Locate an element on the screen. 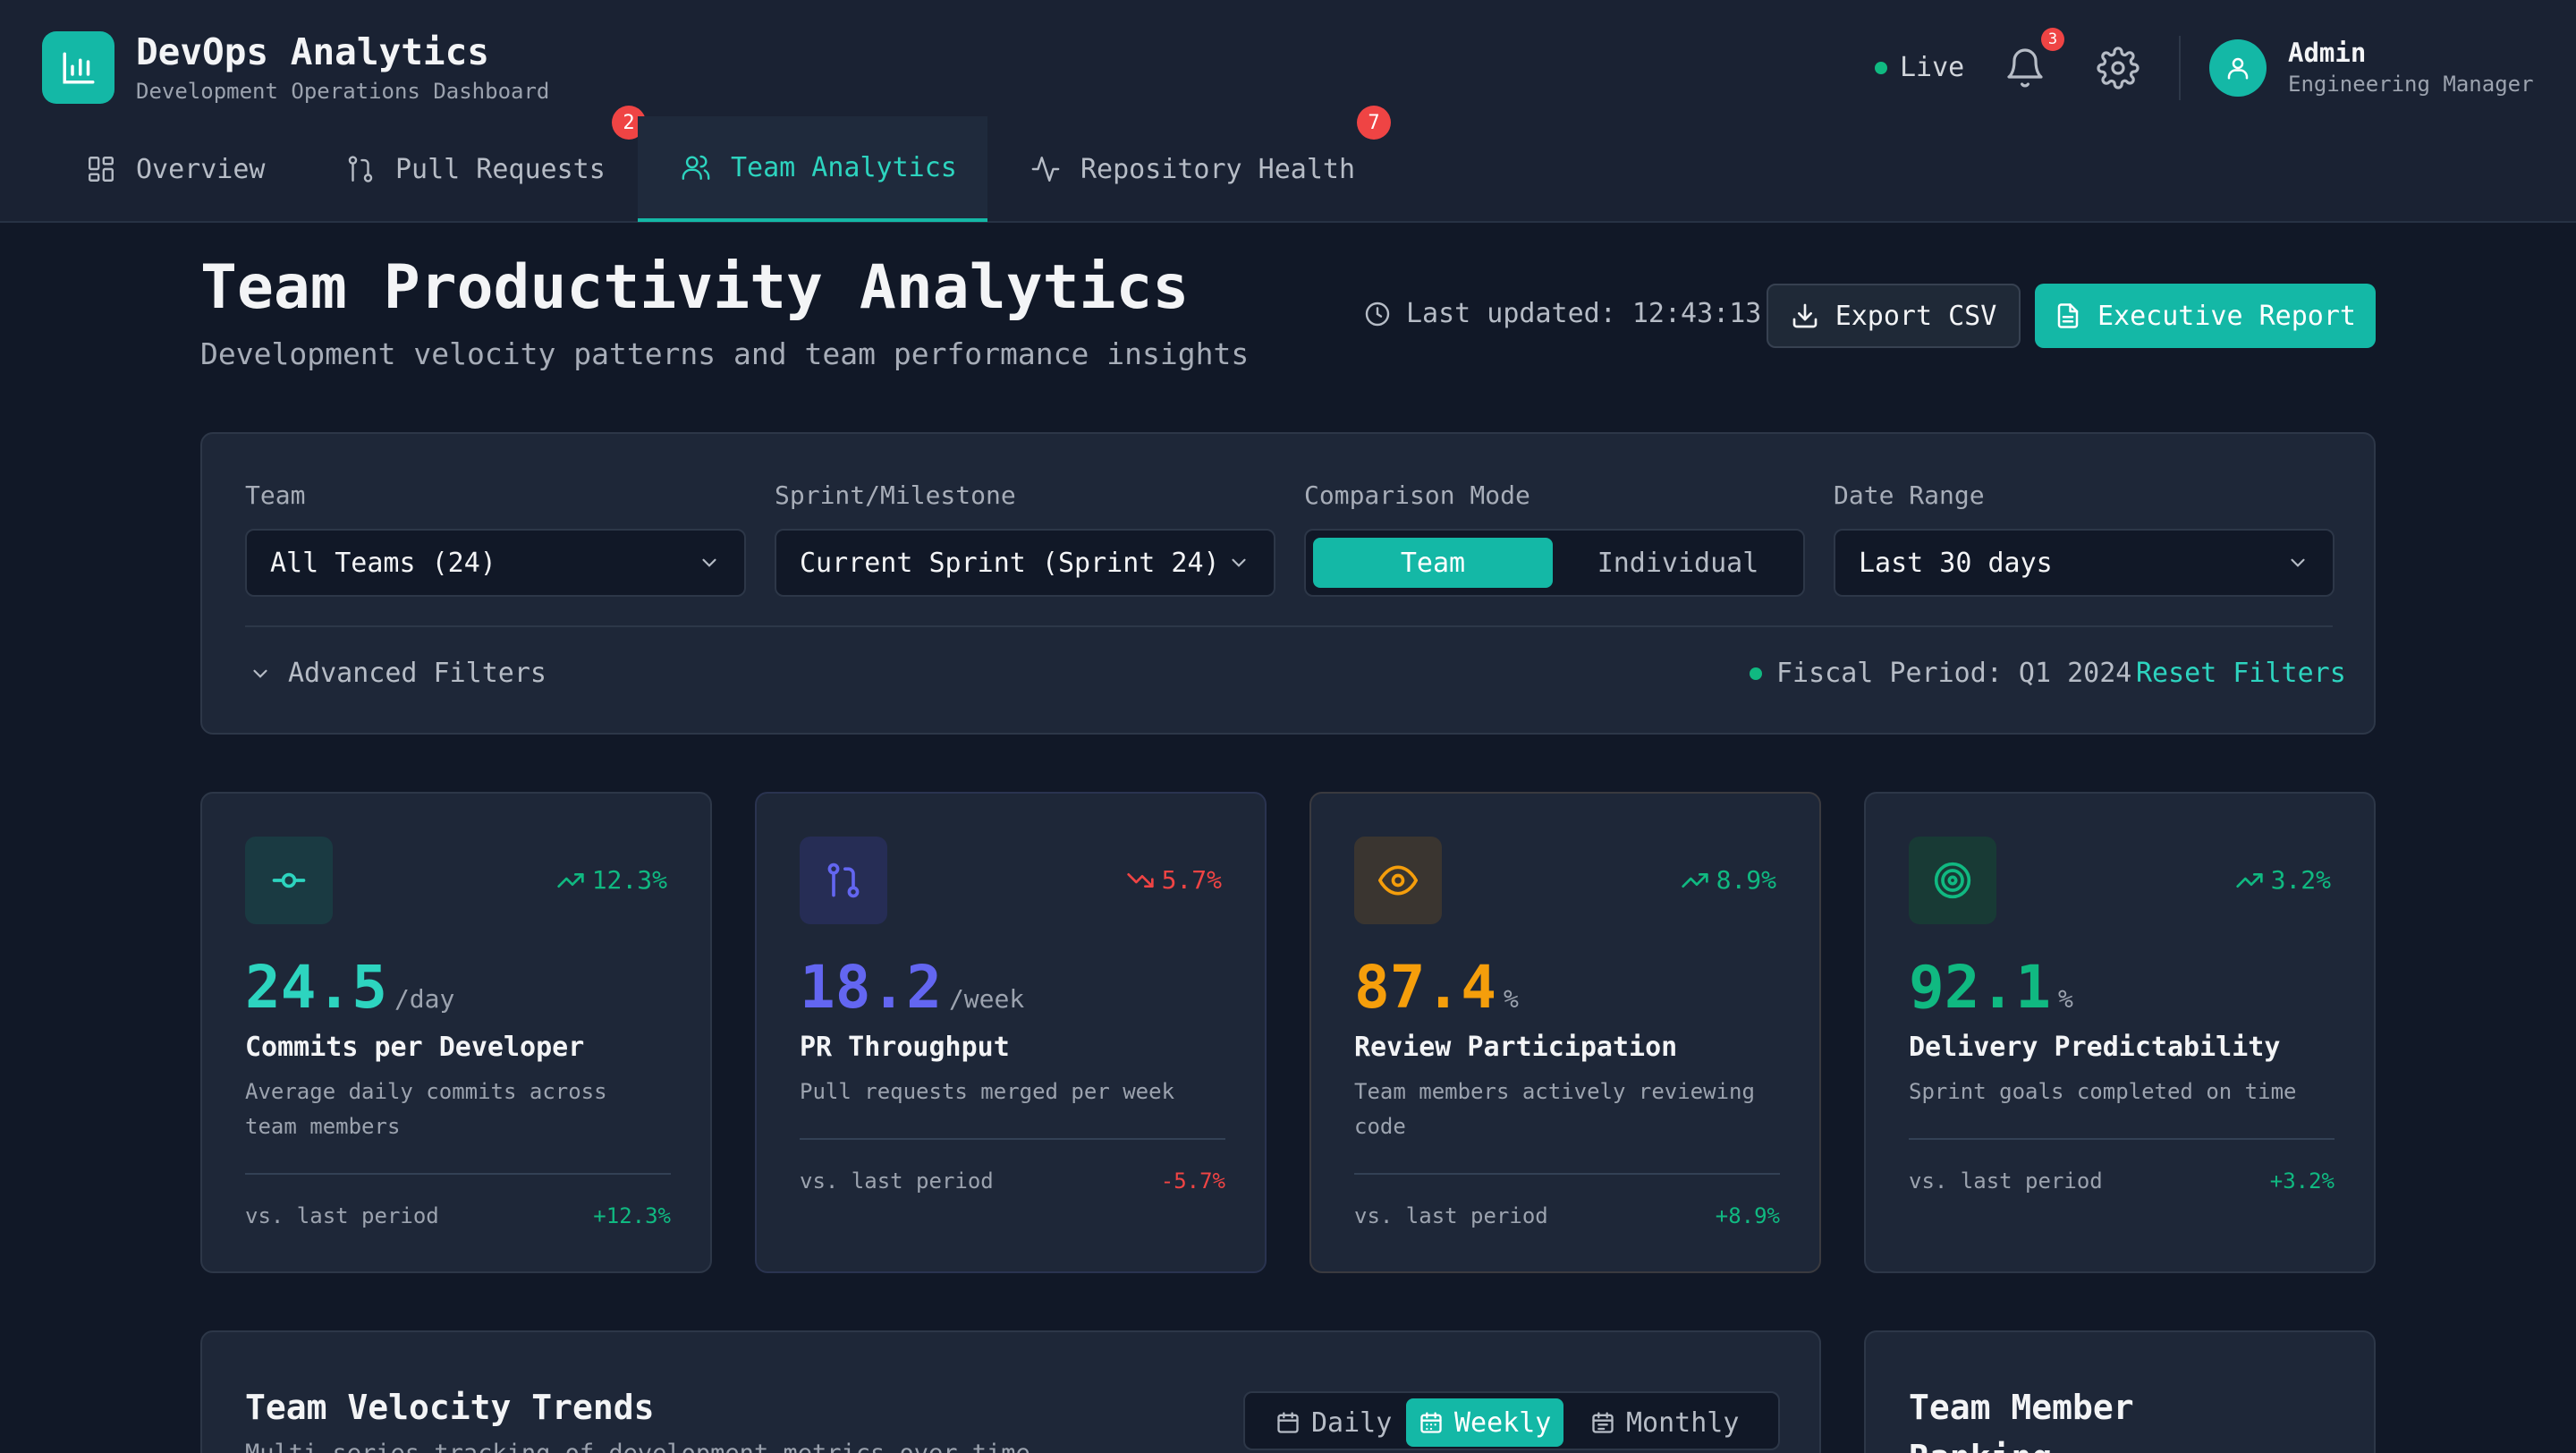 The width and height of the screenshot is (2576, 1453). last-updated: Last updated: 12:43:13 is located at coordinates (1562, 313).